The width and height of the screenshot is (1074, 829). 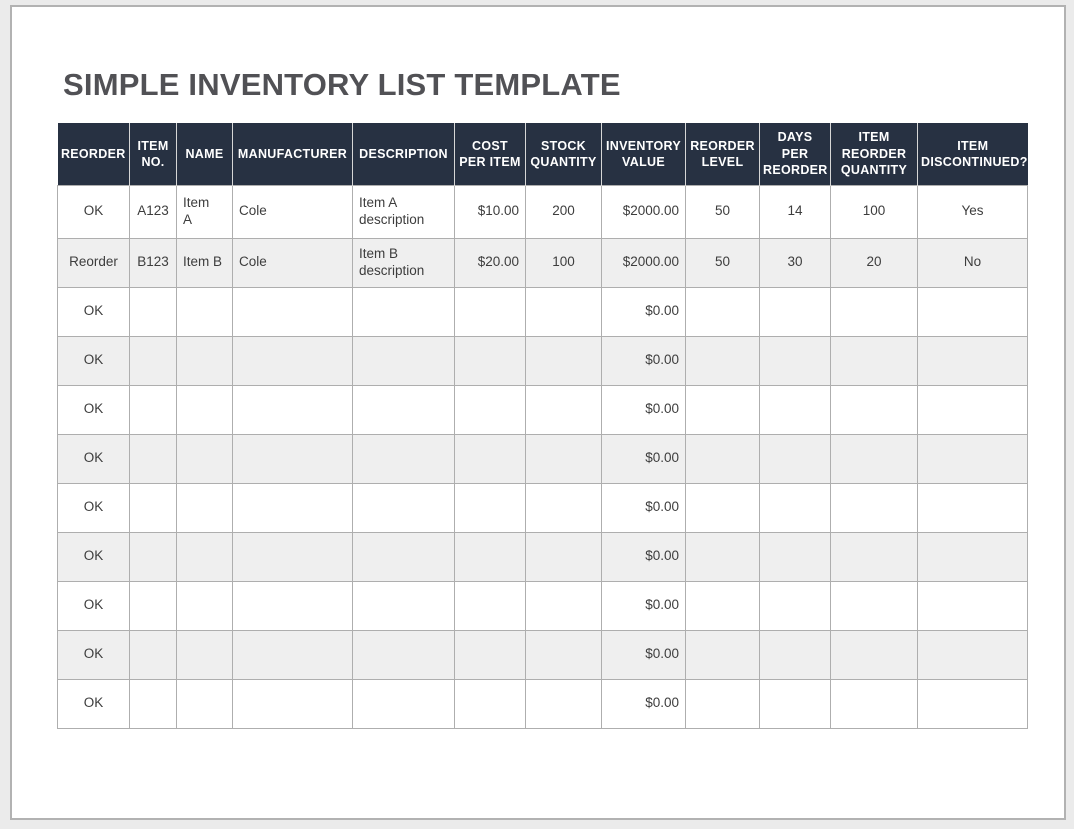 I want to click on cell-item-discontinued: No, so click(x=972, y=262).